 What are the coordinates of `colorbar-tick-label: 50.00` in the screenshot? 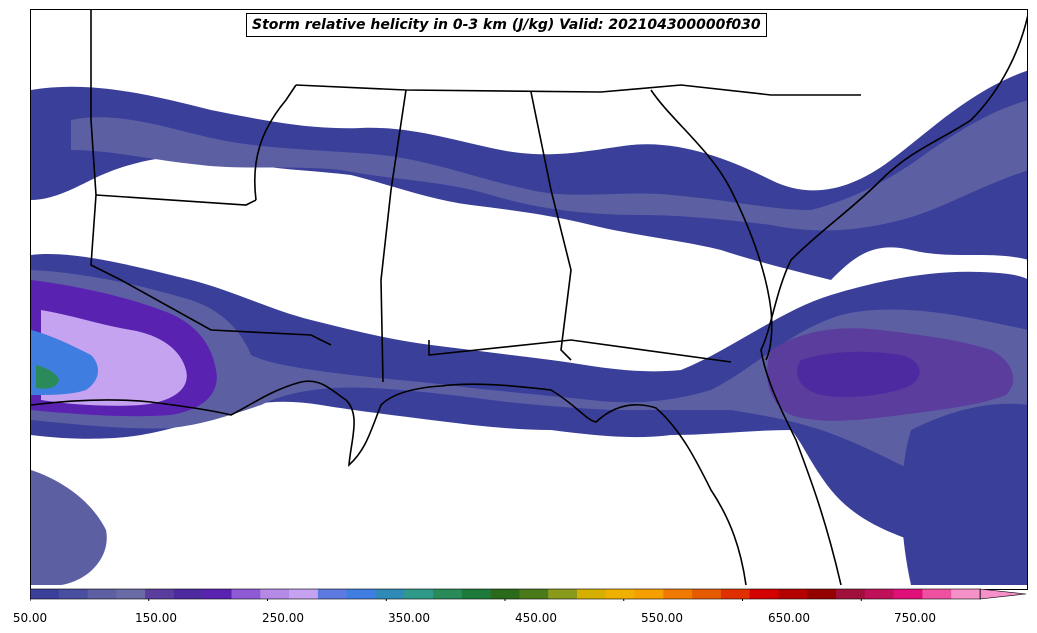 It's located at (30, 618).